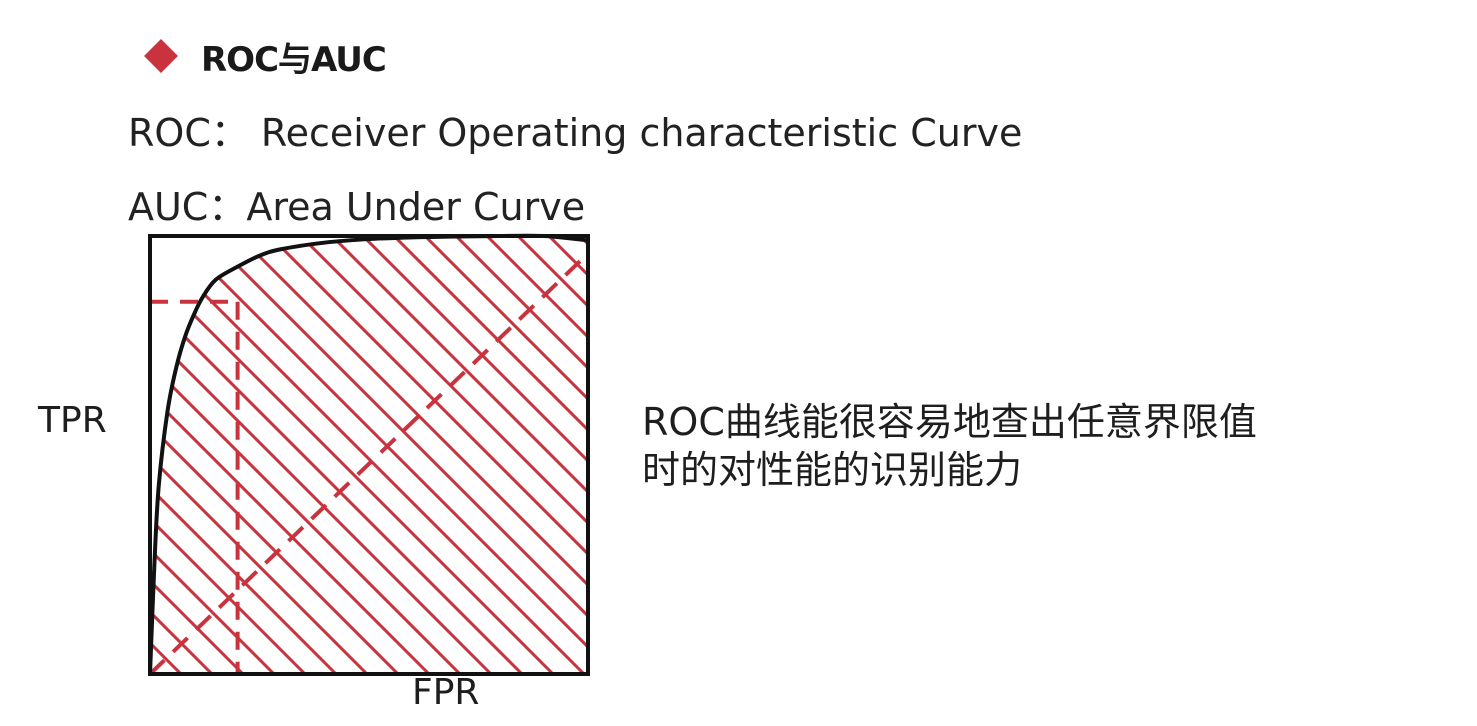 The height and width of the screenshot is (726, 1477). Describe the element at coordinates (357, 207) in the screenshot. I see `auc-definition: AUC：Area Under Curve` at that location.